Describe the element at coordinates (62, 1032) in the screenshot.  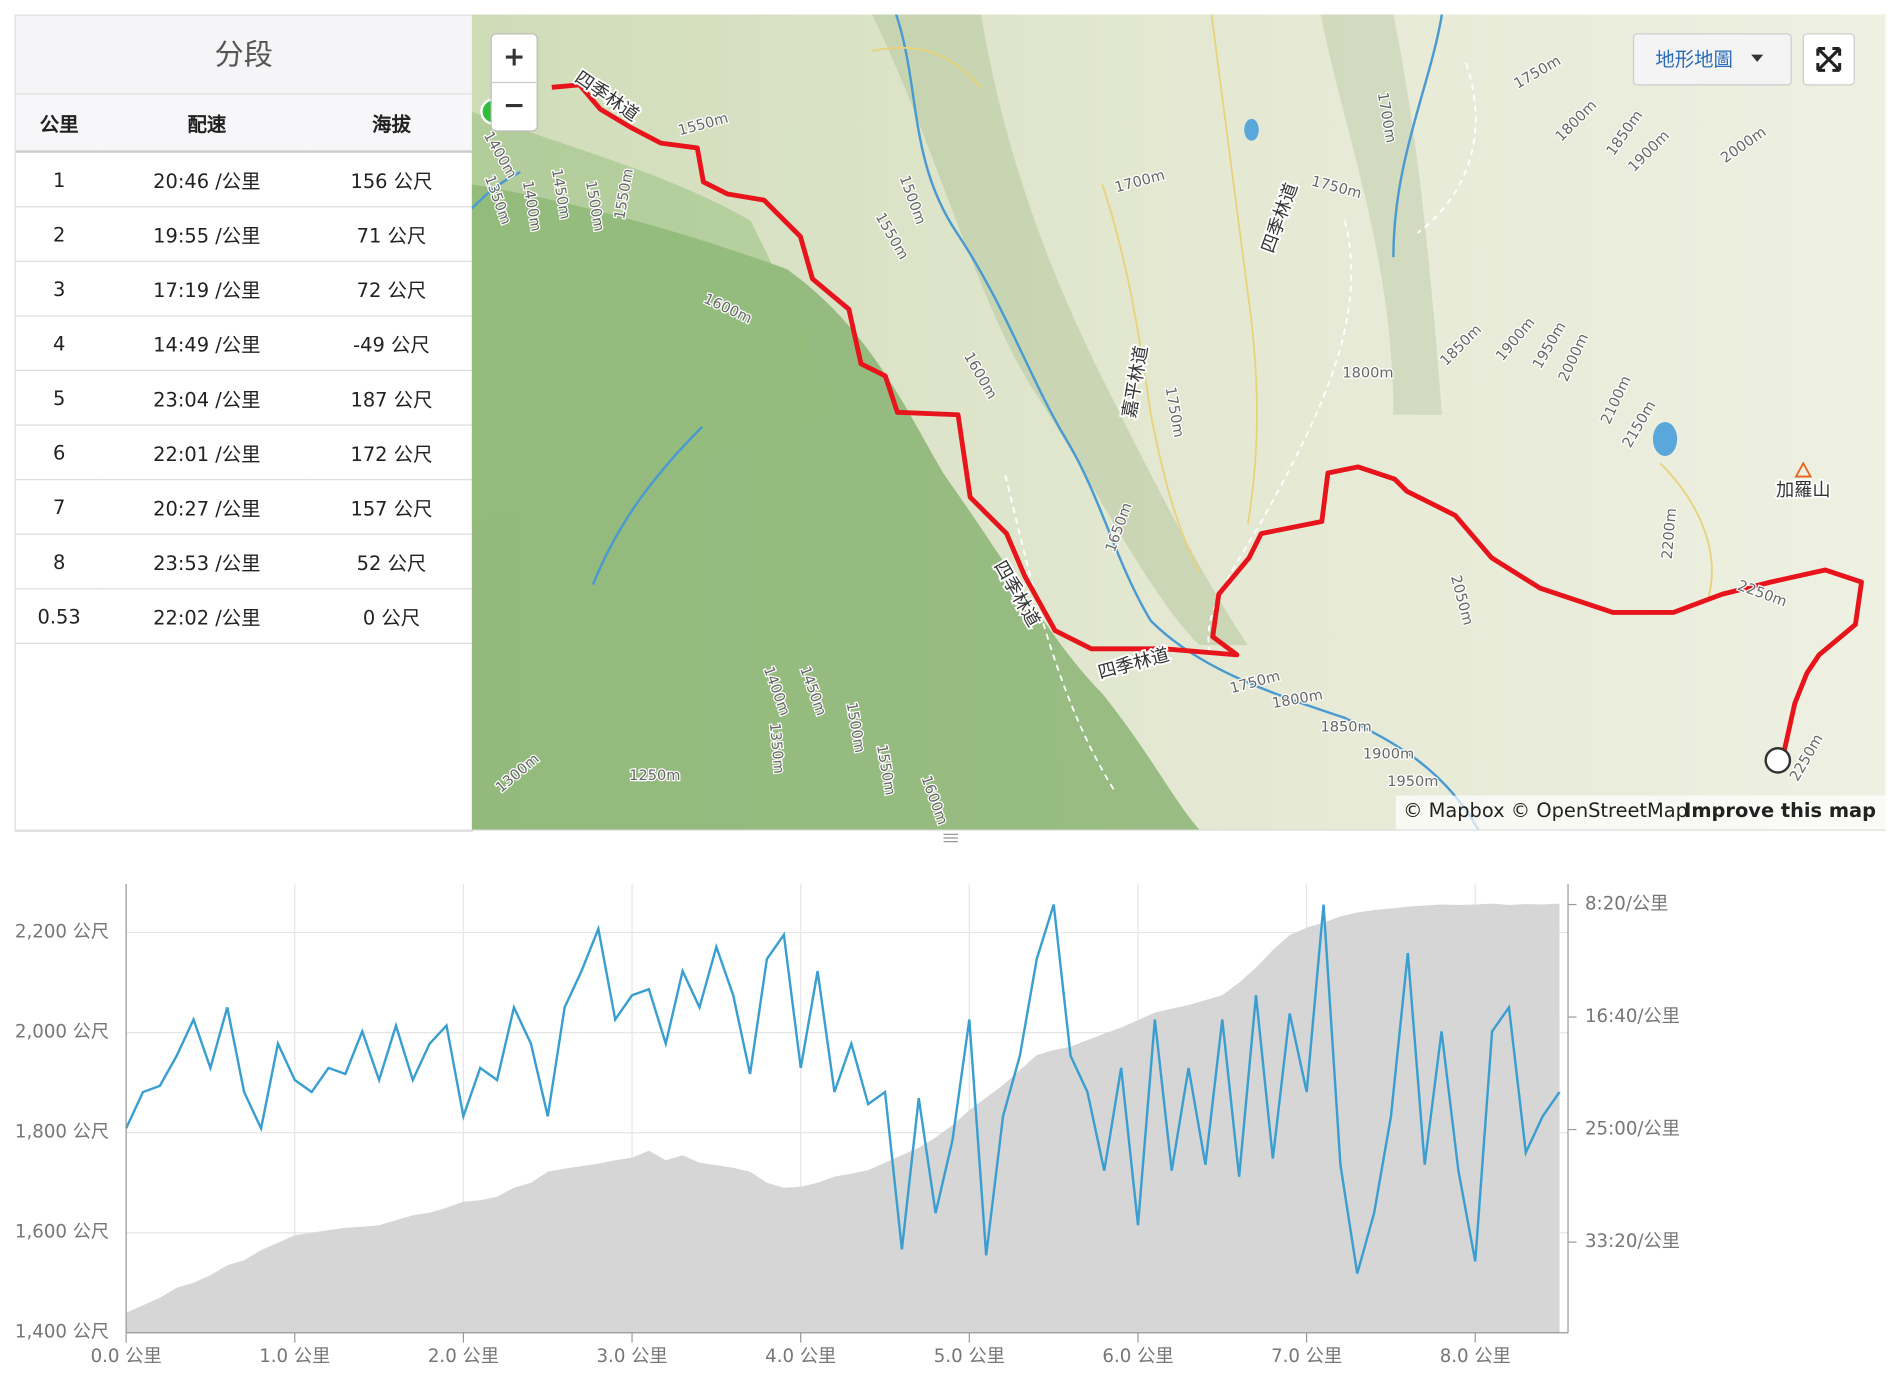
I see `y-tick-label: 2,000 公尺` at that location.